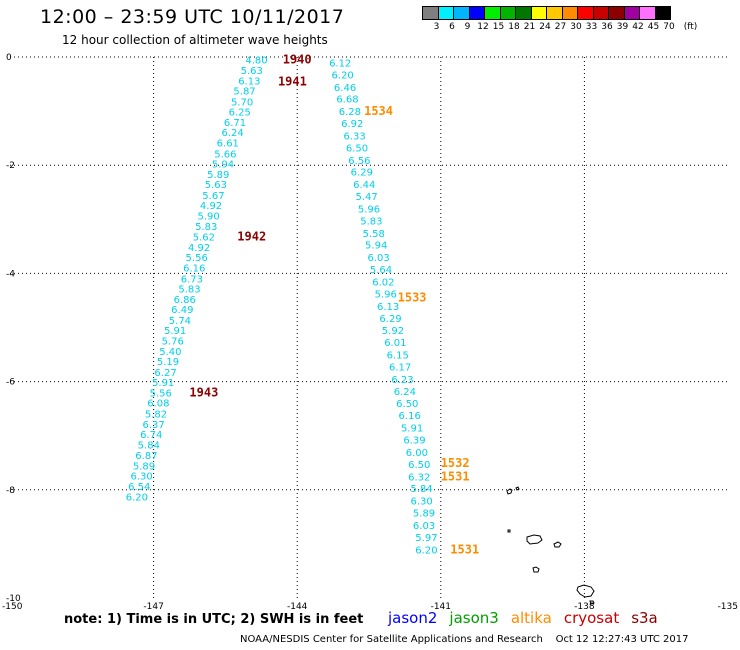  Describe the element at coordinates (228, 143) in the screenshot. I see `wave-height-label: 6.61` at that location.